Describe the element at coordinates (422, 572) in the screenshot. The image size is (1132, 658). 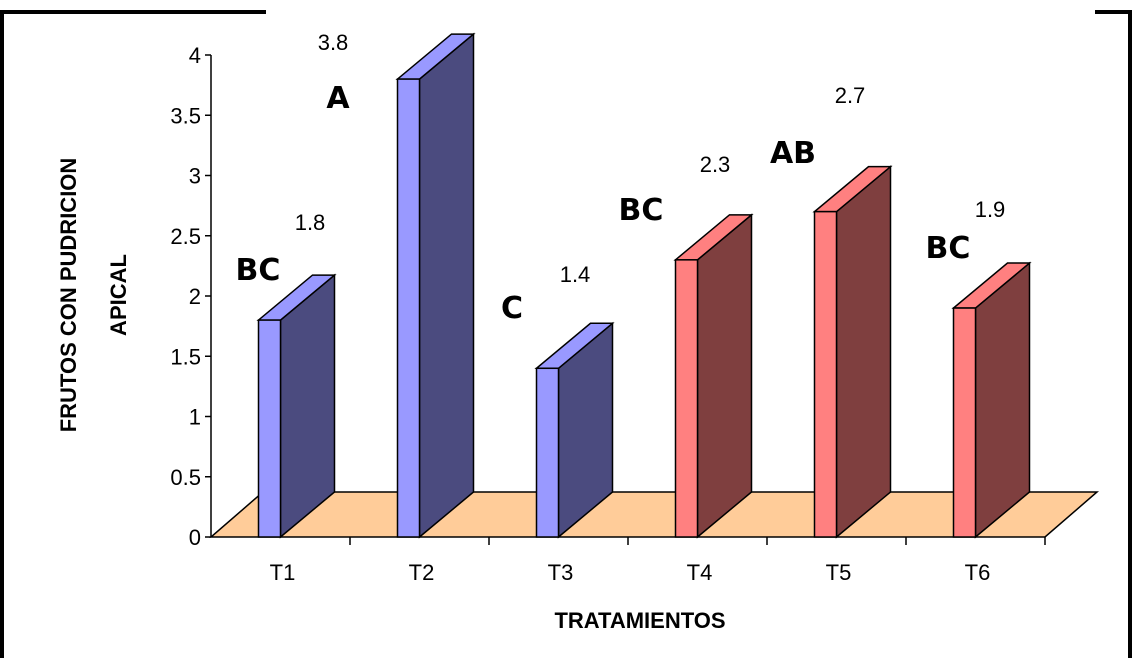
I see `x-tick-label: T2` at that location.